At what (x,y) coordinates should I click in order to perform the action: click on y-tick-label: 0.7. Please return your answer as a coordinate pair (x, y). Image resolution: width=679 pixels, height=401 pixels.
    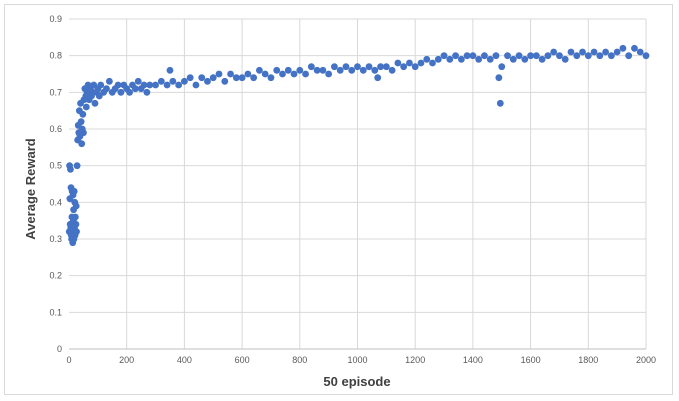
    Looking at the image, I should click on (55, 92).